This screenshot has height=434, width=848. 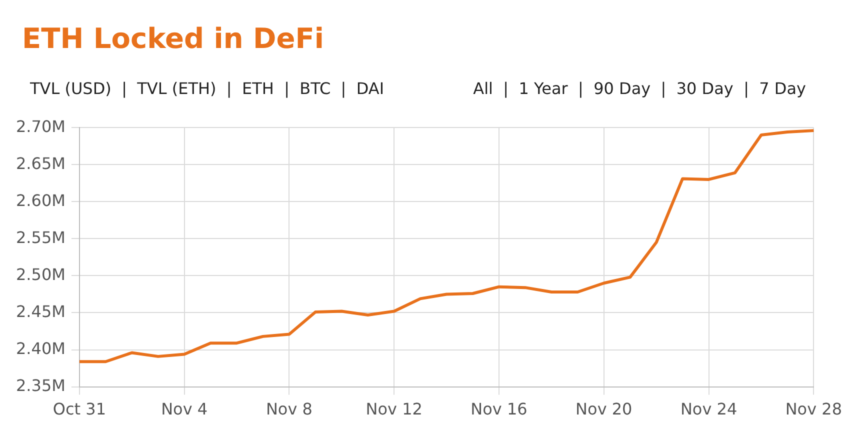 What do you see at coordinates (207, 88) in the screenshot?
I see `text: TVL (USD) | TVL (ETH) | ETH | BTC | DAI` at bounding box center [207, 88].